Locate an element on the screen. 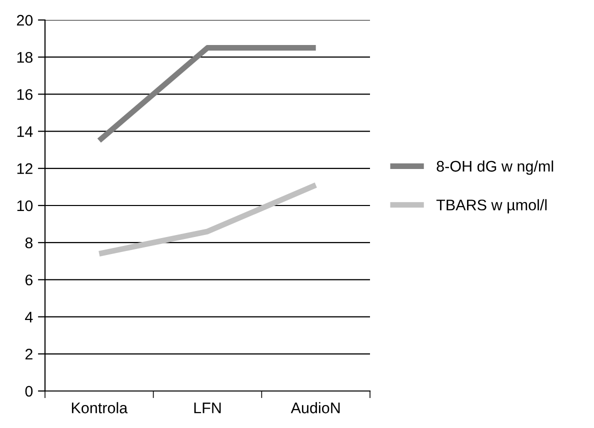 This screenshot has width=594, height=428. legend-label: 8-OH dG w ng/ml is located at coordinates (495, 167).